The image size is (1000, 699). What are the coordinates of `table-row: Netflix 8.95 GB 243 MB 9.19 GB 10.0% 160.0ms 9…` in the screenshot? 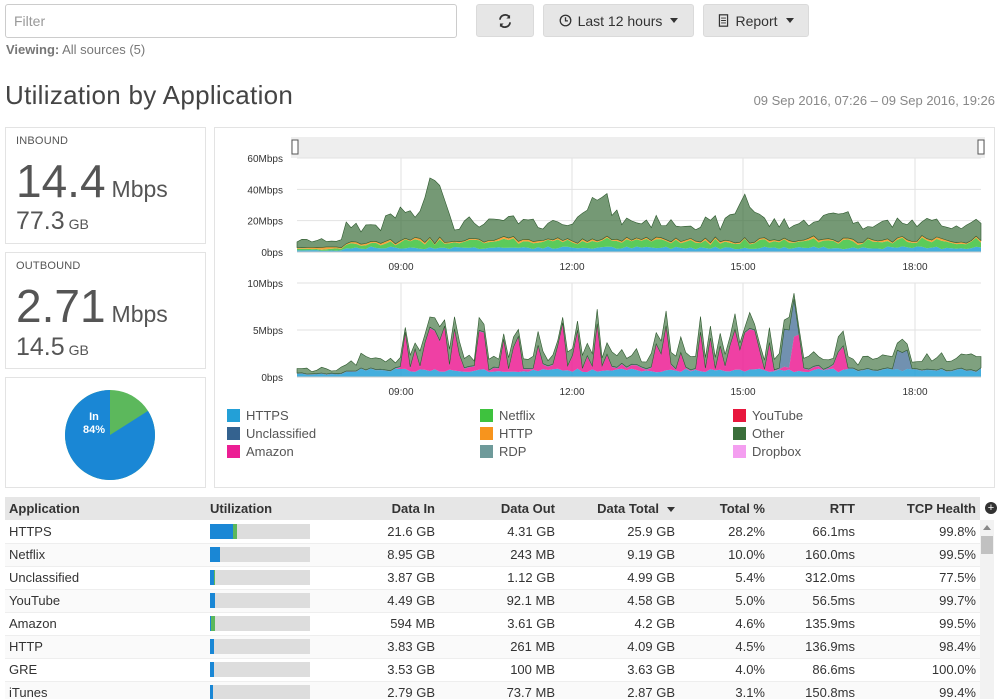 It's located at (492, 555).